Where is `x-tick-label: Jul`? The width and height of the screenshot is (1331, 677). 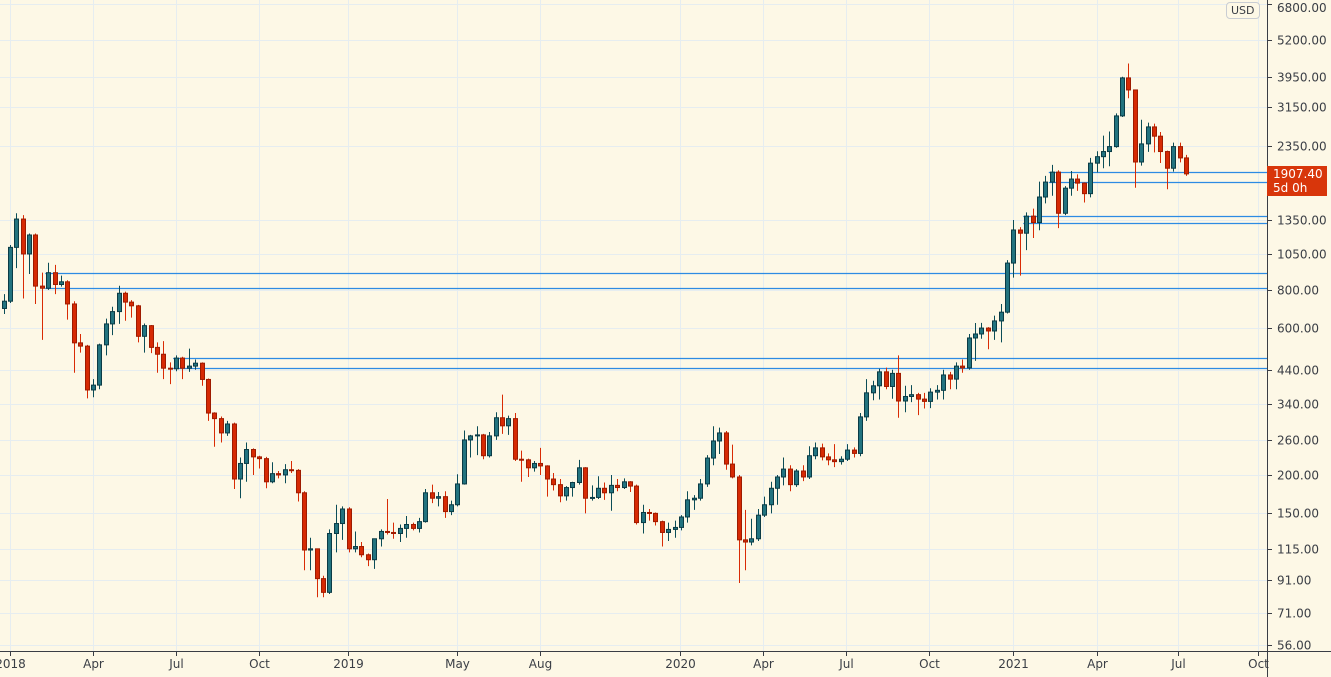
x-tick-label: Jul is located at coordinates (1177, 664).